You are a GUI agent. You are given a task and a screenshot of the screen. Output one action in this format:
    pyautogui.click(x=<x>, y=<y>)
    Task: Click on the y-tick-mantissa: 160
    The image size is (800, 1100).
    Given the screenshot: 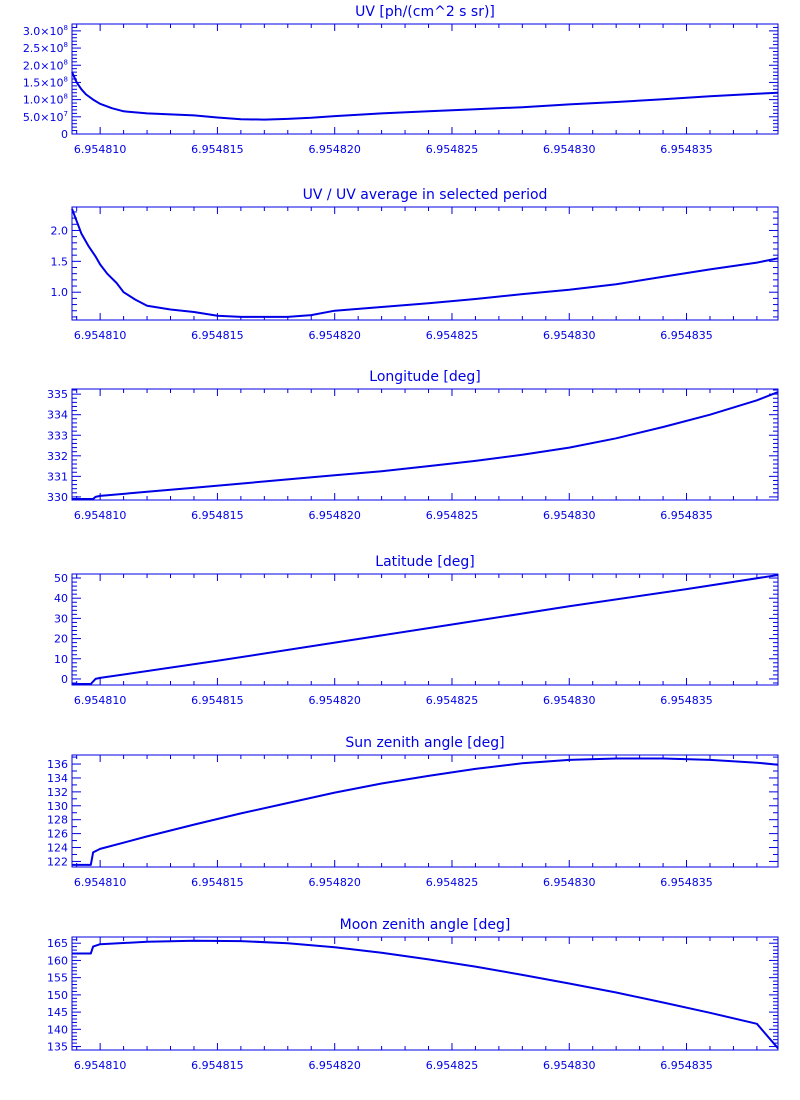 What is the action you would take?
    pyautogui.click(x=57, y=960)
    